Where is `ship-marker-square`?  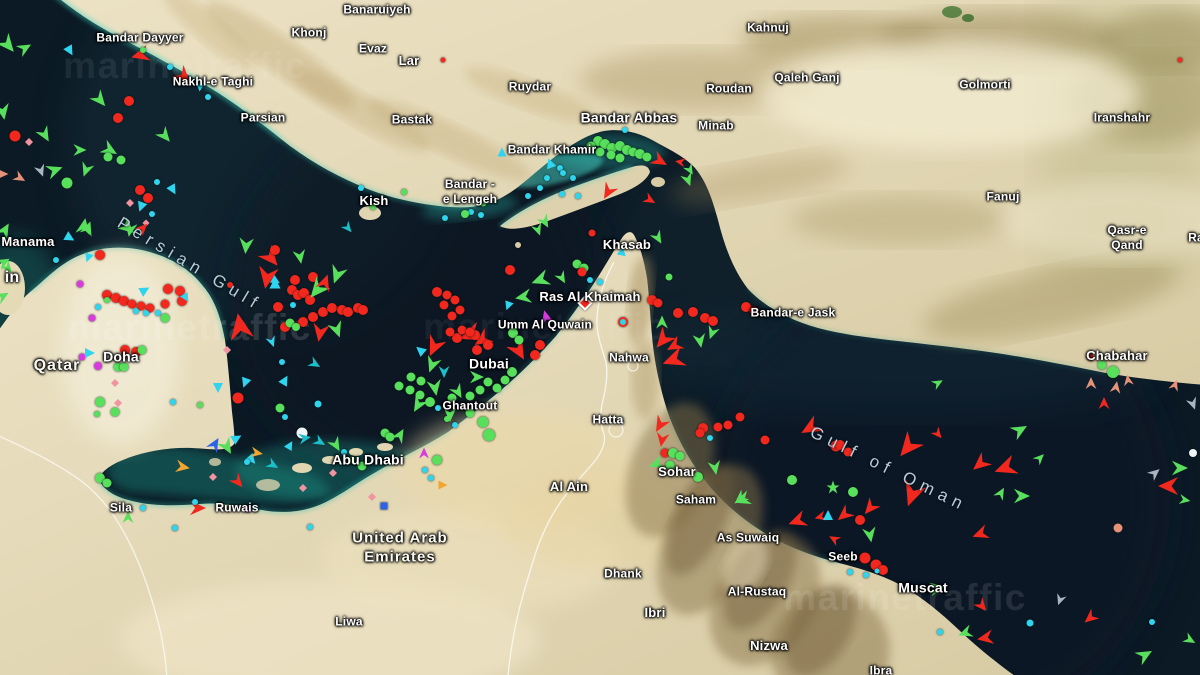
ship-marker-square is located at coordinates (384, 506).